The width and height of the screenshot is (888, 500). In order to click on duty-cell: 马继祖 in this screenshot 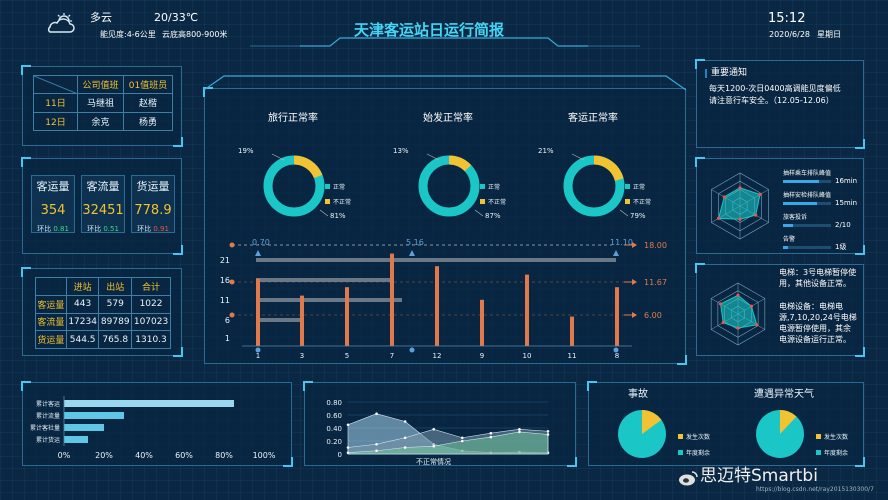, I will do `click(100, 103)`.